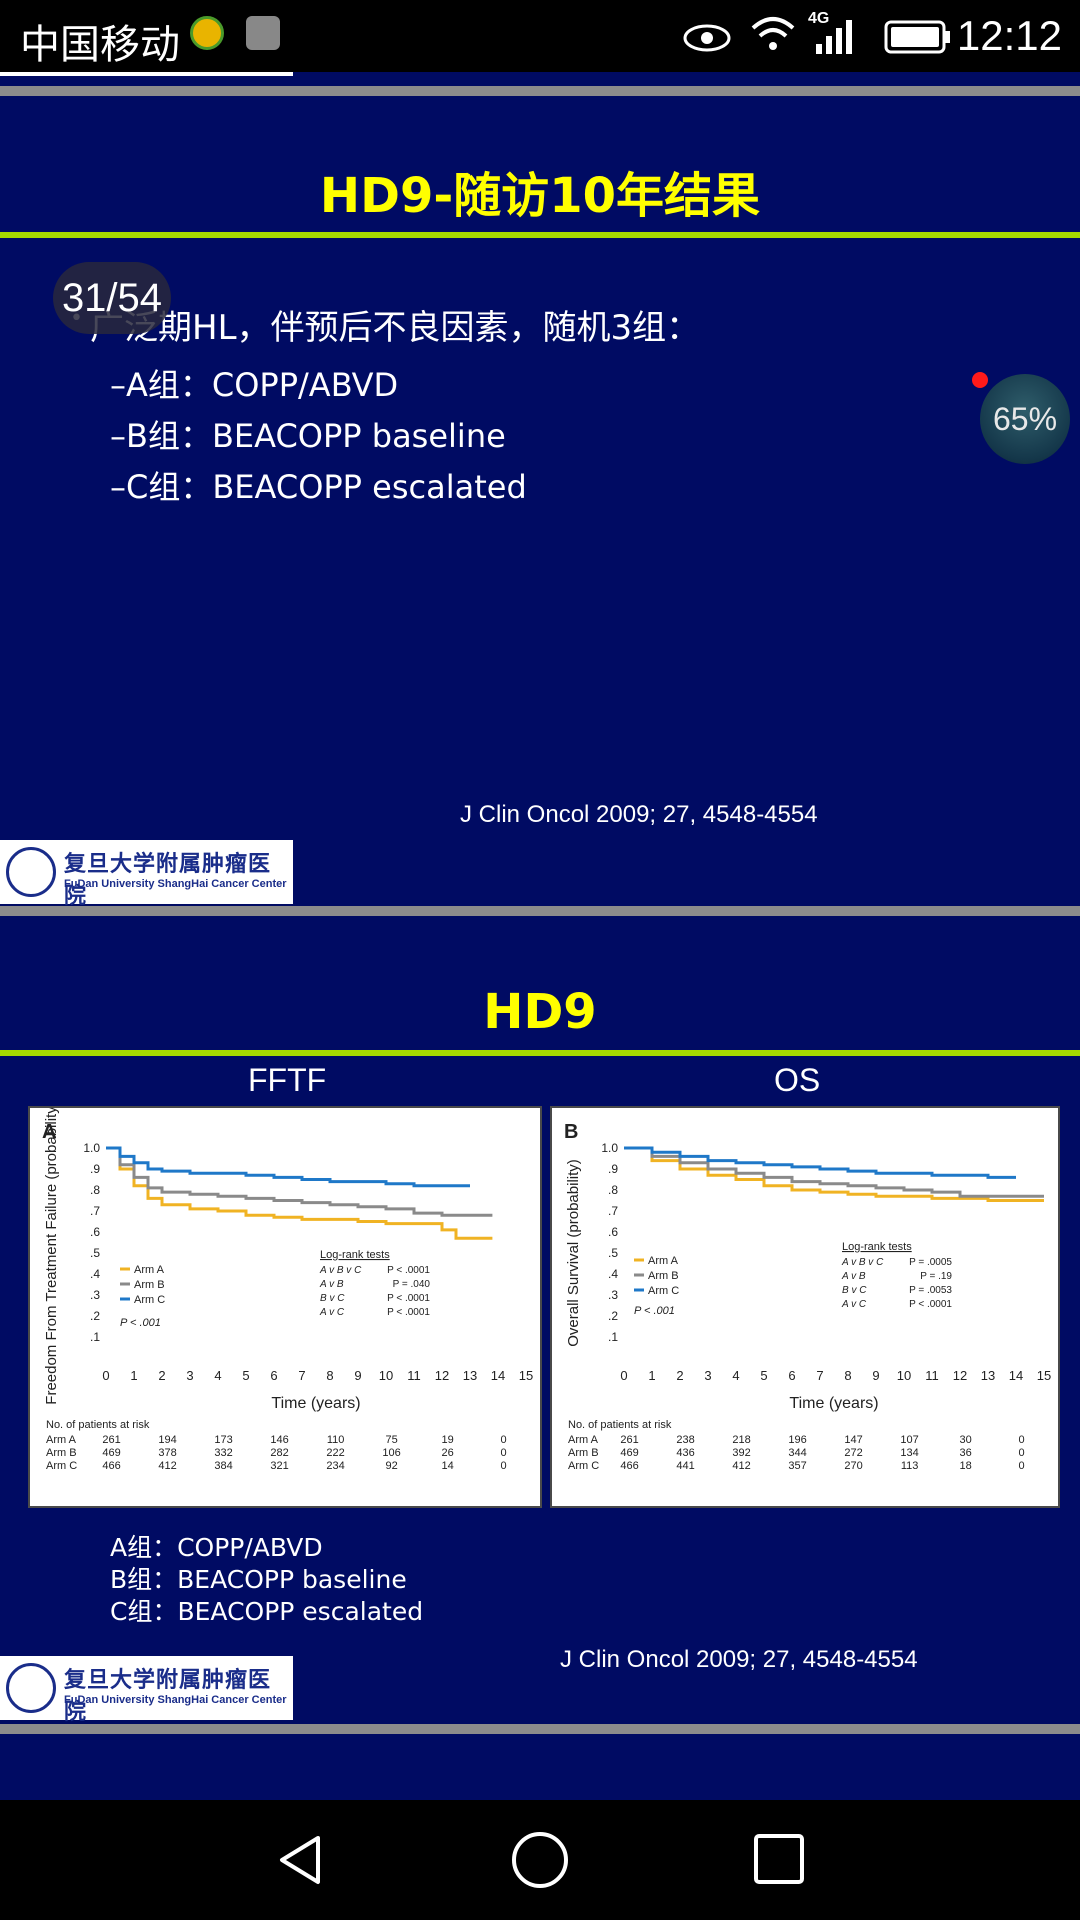 The width and height of the screenshot is (1080, 1920). Describe the element at coordinates (1009, 35) in the screenshot. I see `clock: 12:12` at that location.